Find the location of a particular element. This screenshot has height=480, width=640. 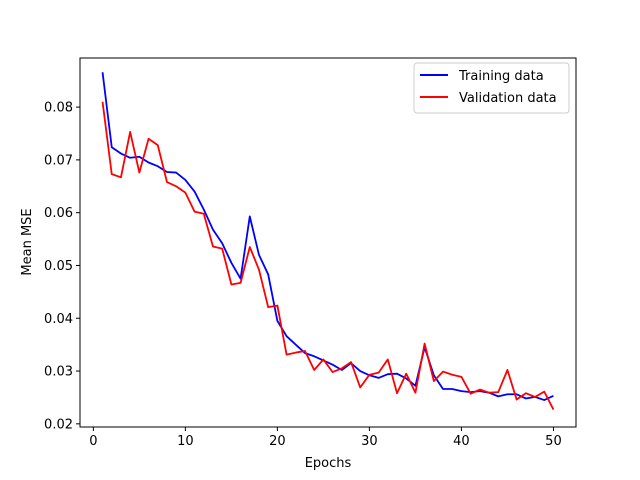

x-tick-label: 30 is located at coordinates (369, 441).